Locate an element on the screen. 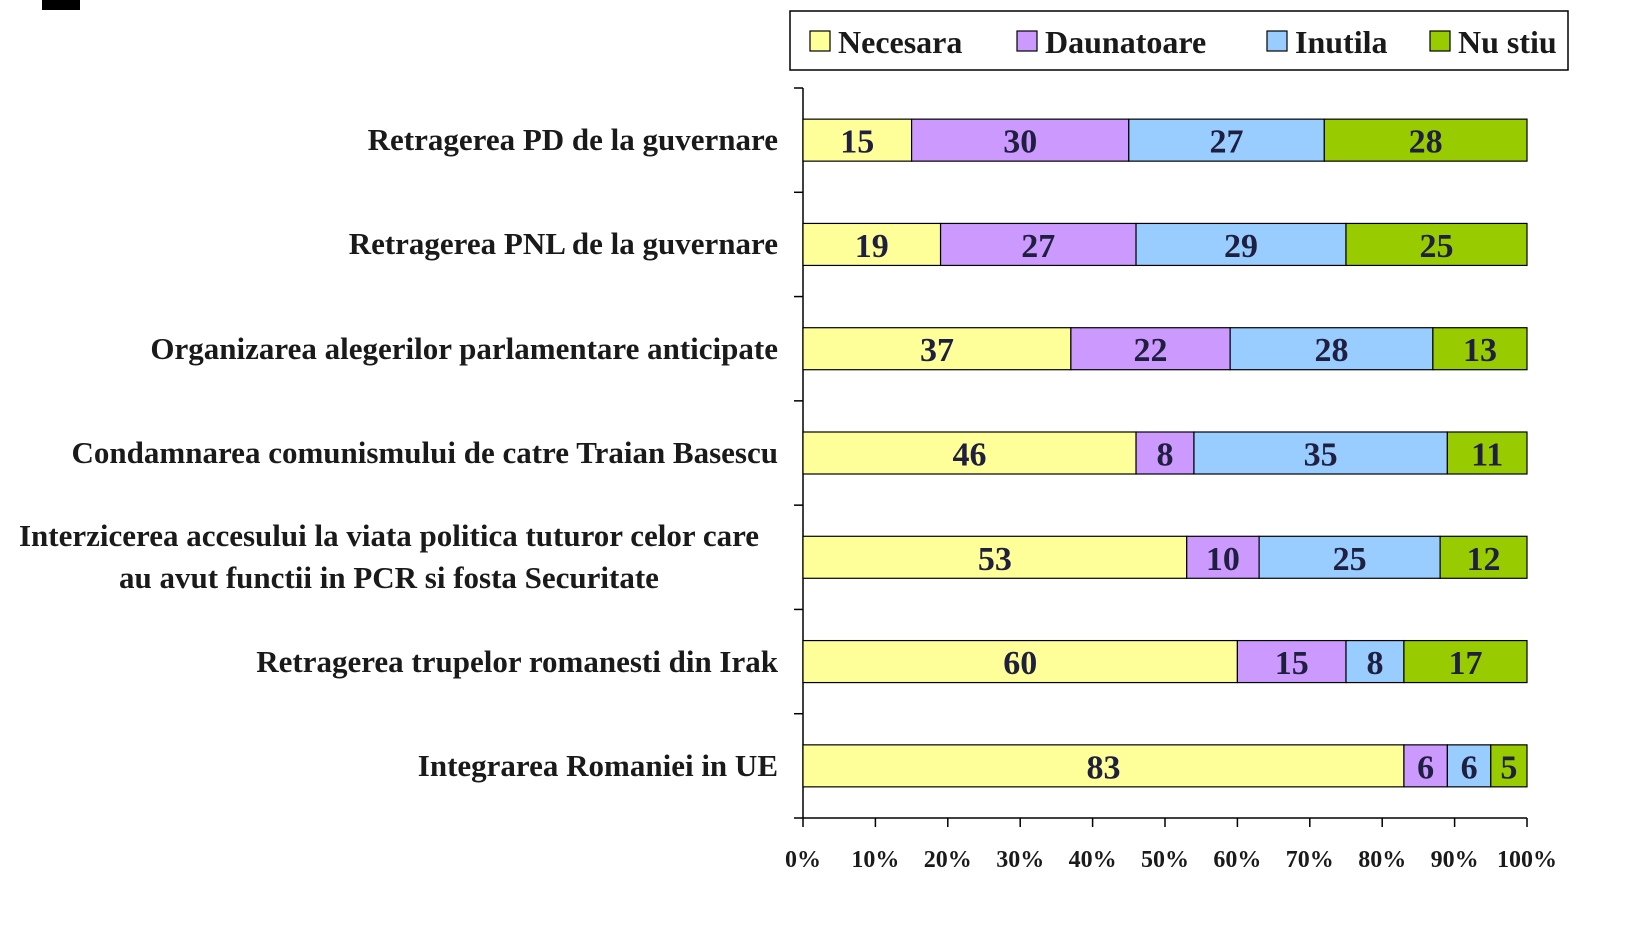  legend-label: Inutila is located at coordinates (1341, 42).